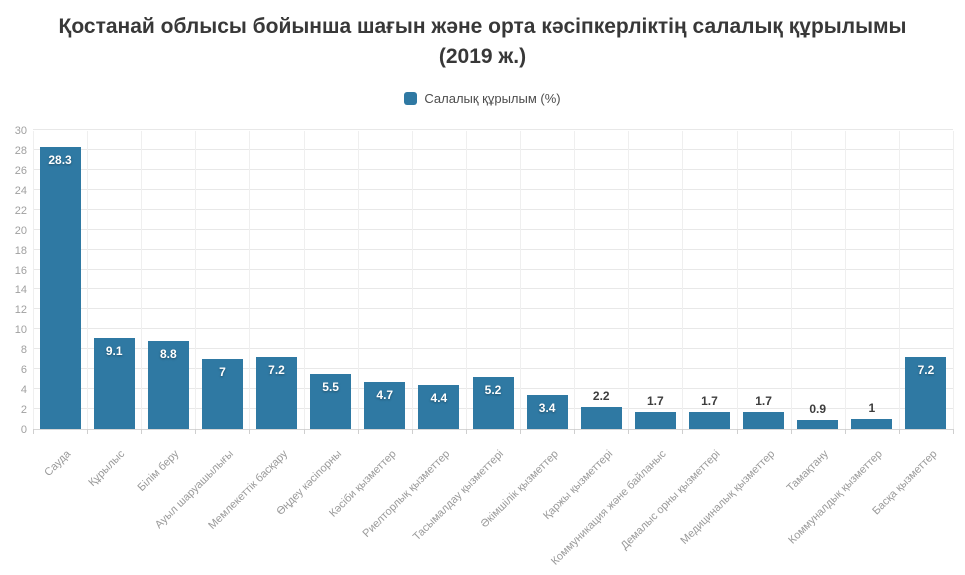  Describe the element at coordinates (13, 281) in the screenshot. I see `y-axis: 0 2 4 6 8 10 12 14 16 18 20 22 24 26 28 30` at that location.